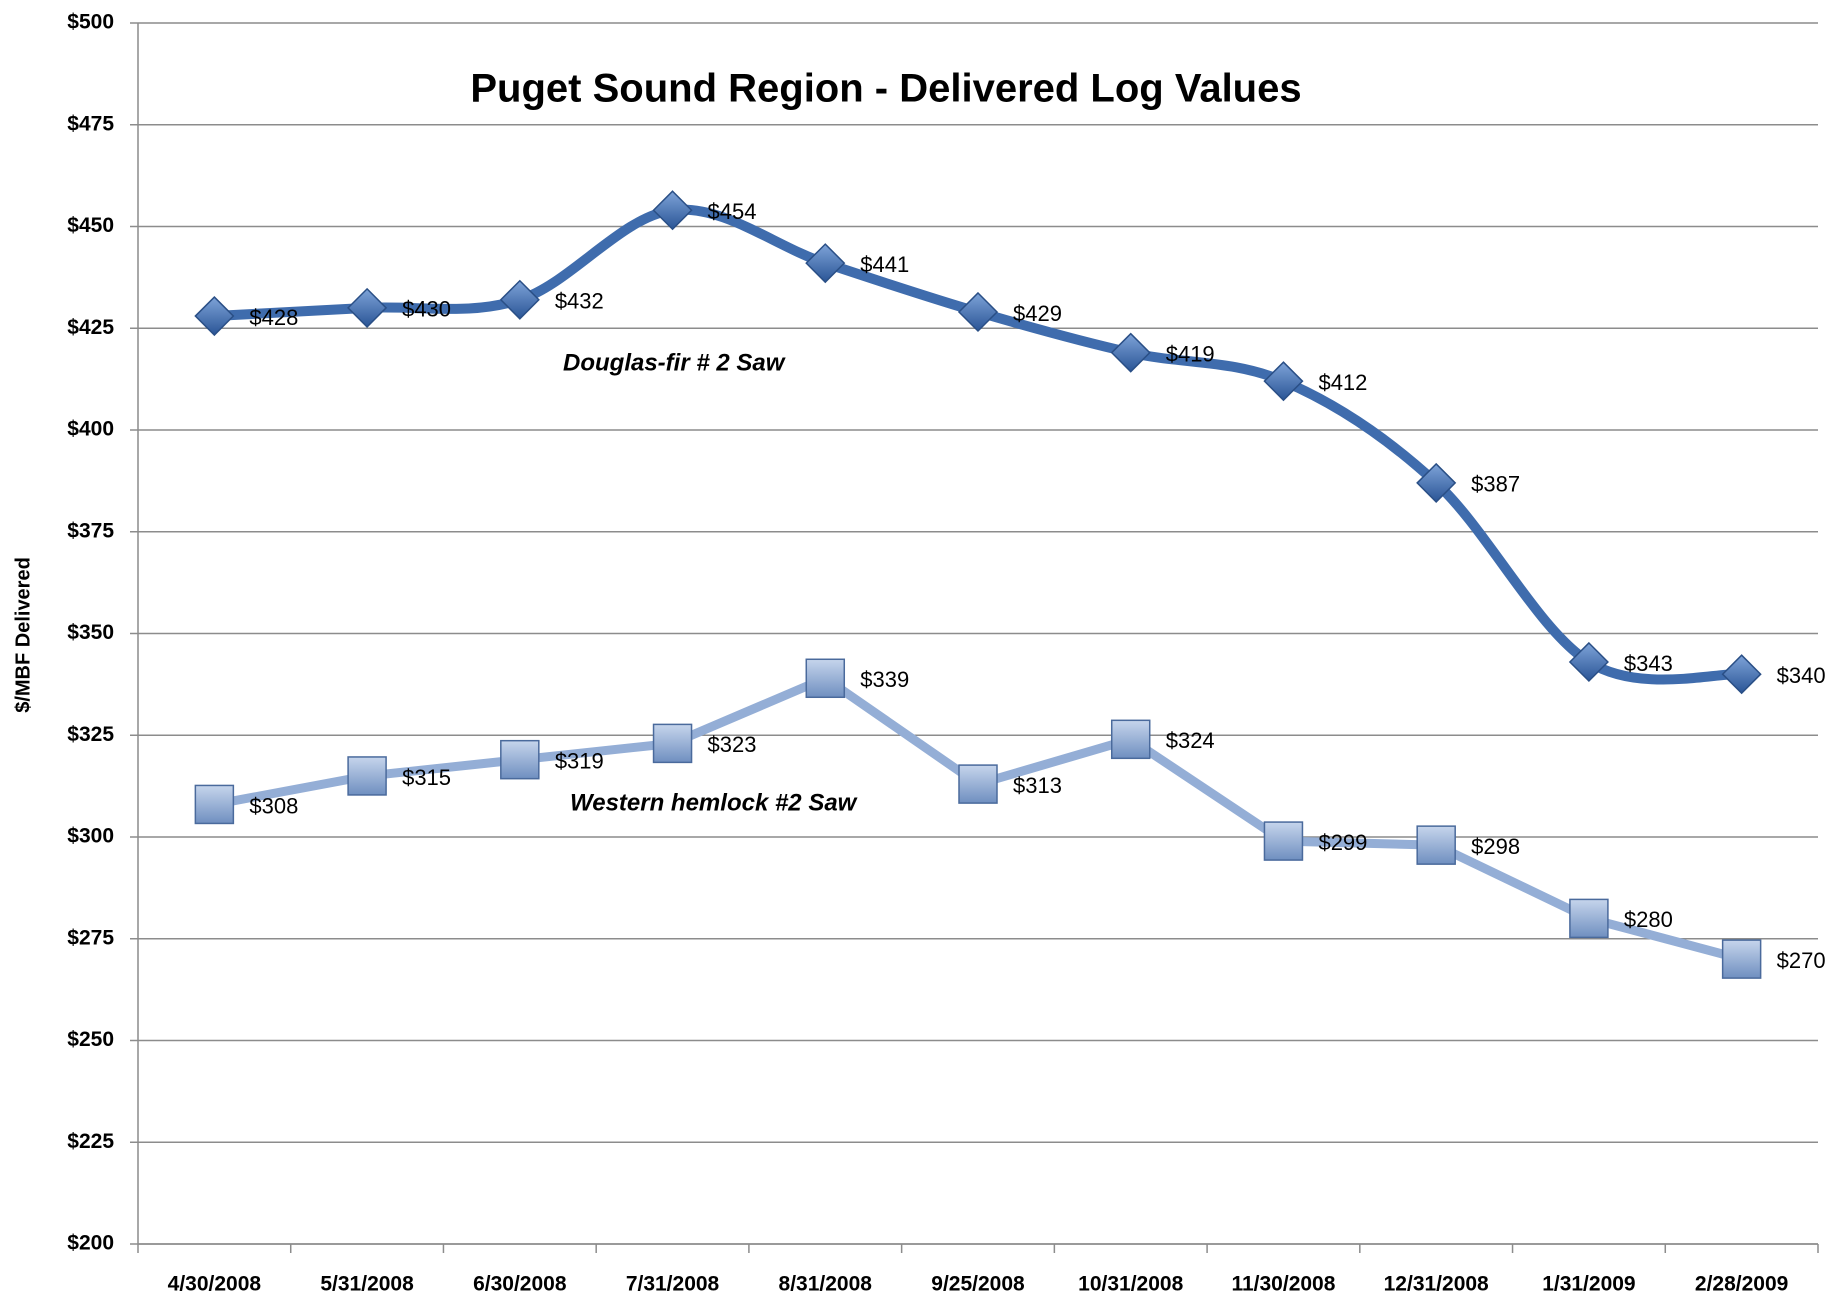 Image resolution: width=1830 pixels, height=1301 pixels. Describe the element at coordinates (1342, 842) in the screenshot. I see `data-label: $299` at that location.